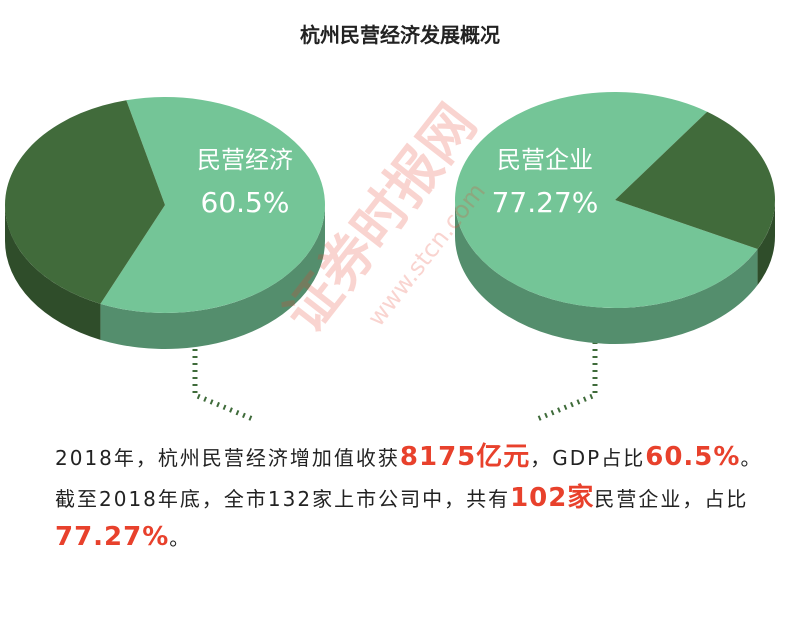 The image size is (800, 630). What do you see at coordinates (245, 160) in the screenshot?
I see `slice-label: 民营经济` at bounding box center [245, 160].